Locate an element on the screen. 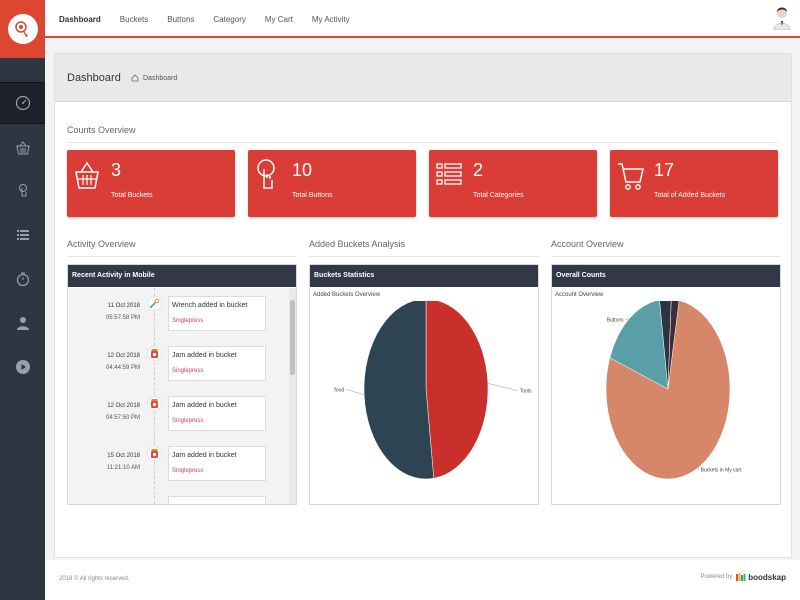  timer-icon is located at coordinates (22, 279).